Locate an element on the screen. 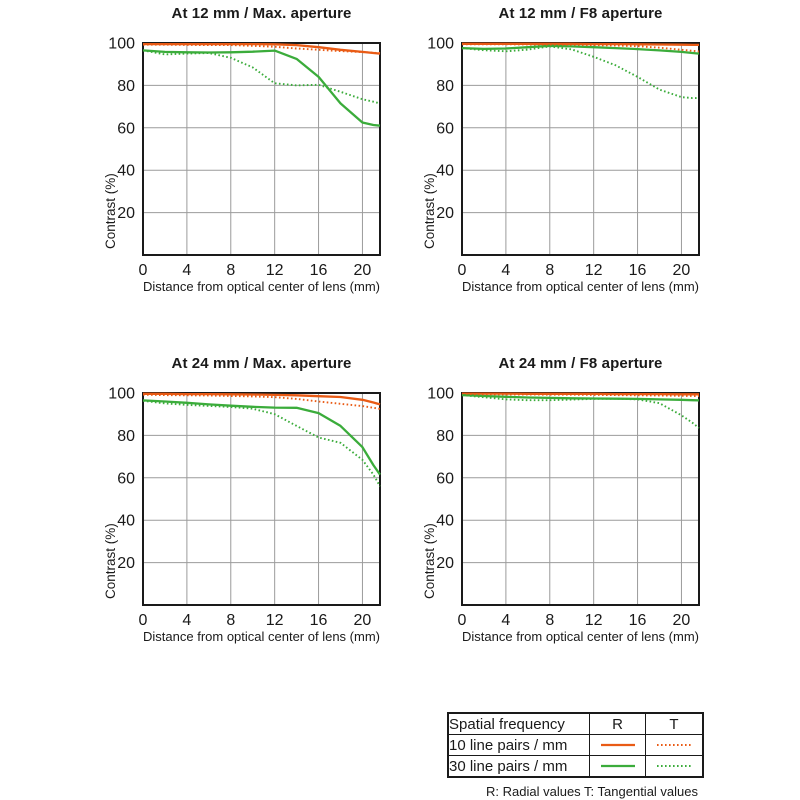 The image size is (800, 800). legend-label-10lp: 10 line pairs / mm is located at coordinates (518, 745).